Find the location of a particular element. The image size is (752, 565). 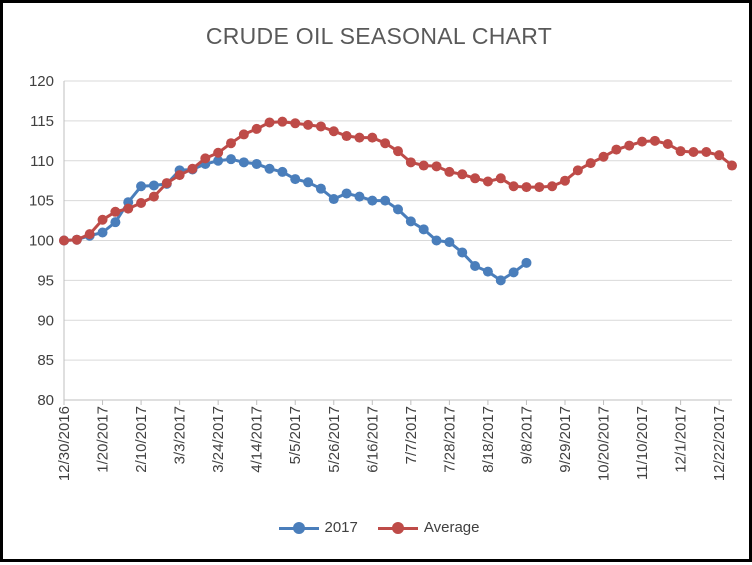

legend-marker is located at coordinates (298, 527).